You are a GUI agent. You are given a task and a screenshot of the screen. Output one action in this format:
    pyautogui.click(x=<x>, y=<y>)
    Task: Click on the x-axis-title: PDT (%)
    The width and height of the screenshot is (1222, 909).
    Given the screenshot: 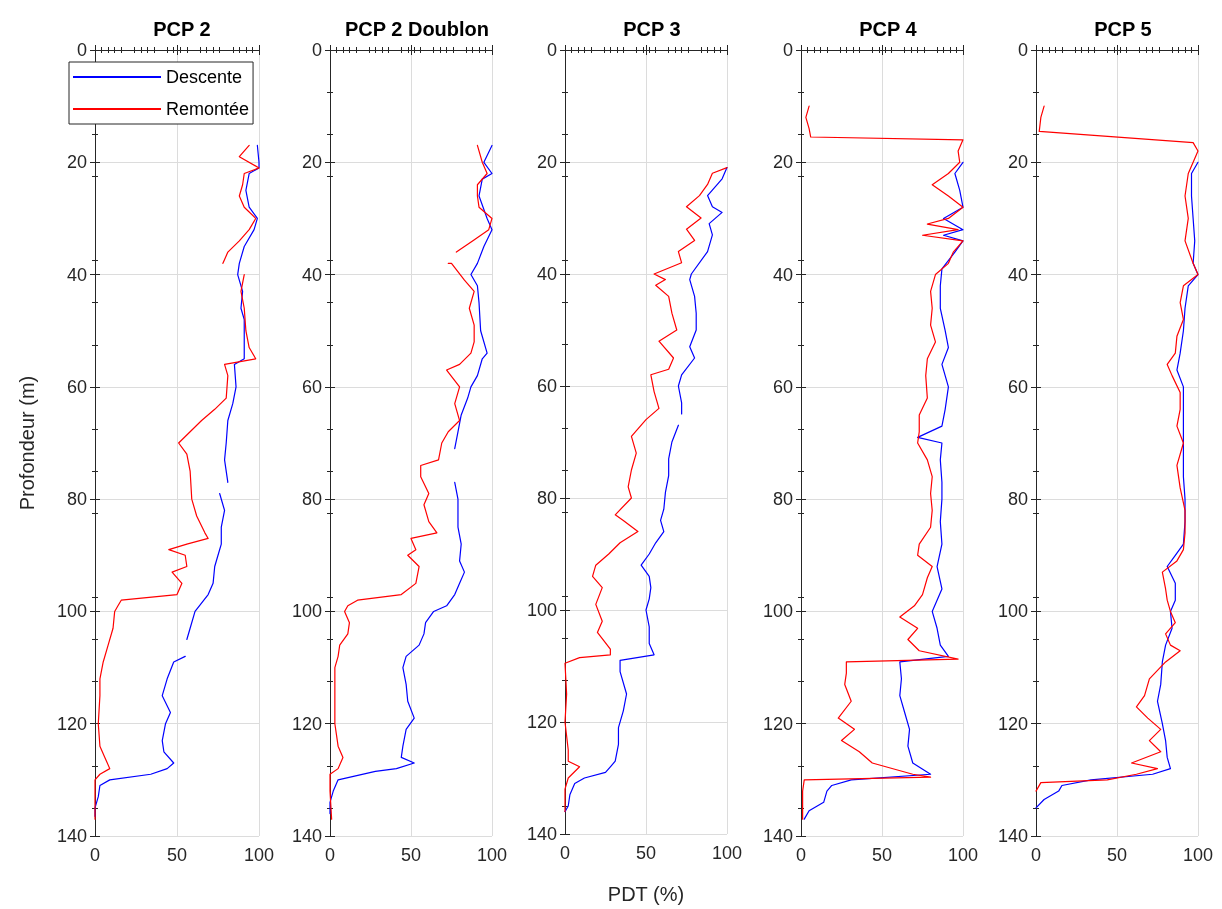 What is the action you would take?
    pyautogui.click(x=646, y=894)
    